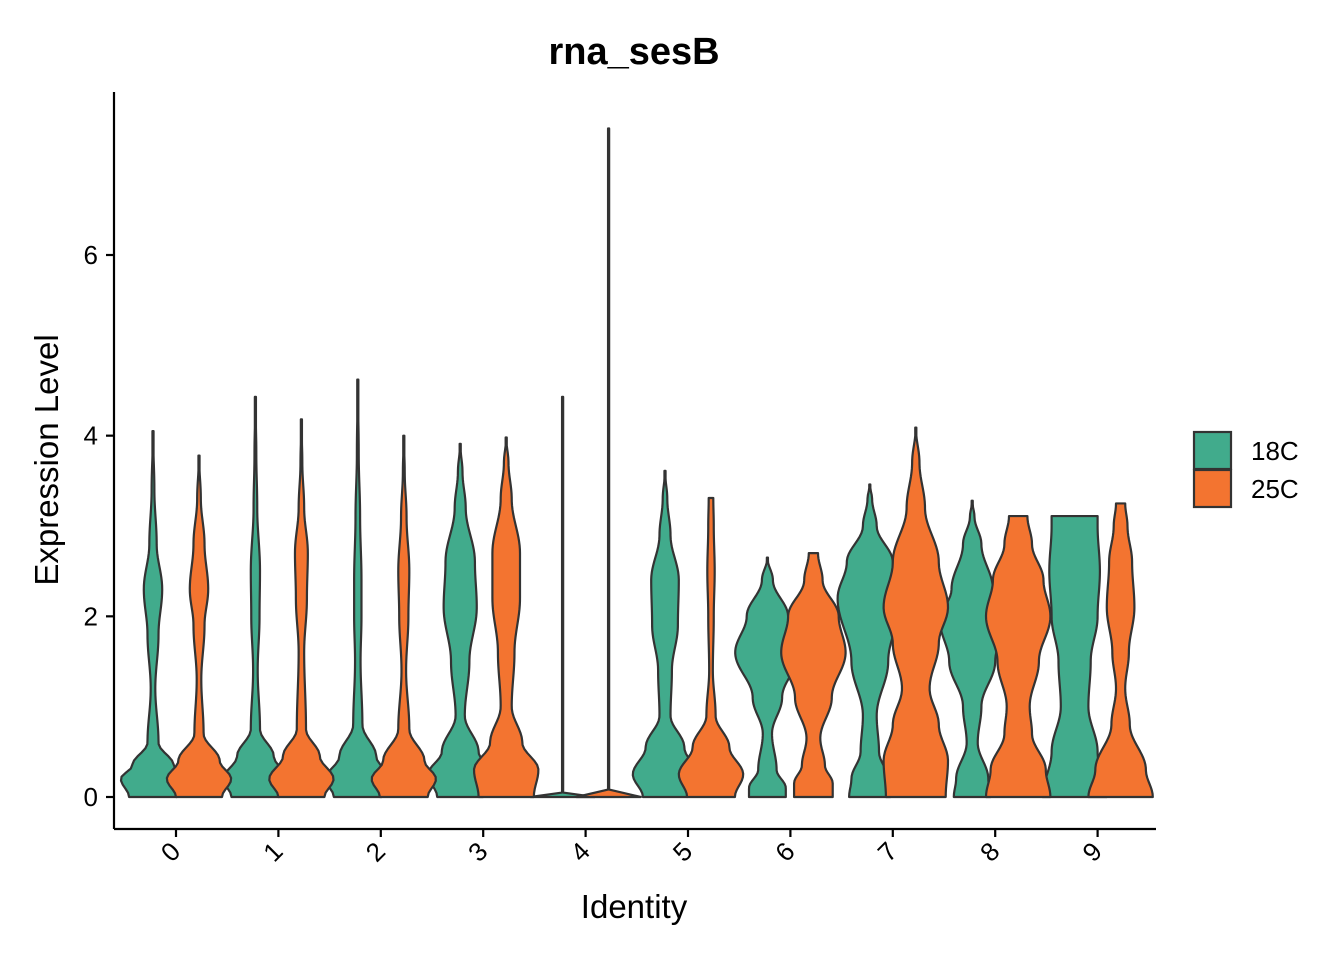 The height and width of the screenshot is (960, 1344). Describe the element at coordinates (375, 851) in the screenshot. I see `x-tick-label: 2` at that location.